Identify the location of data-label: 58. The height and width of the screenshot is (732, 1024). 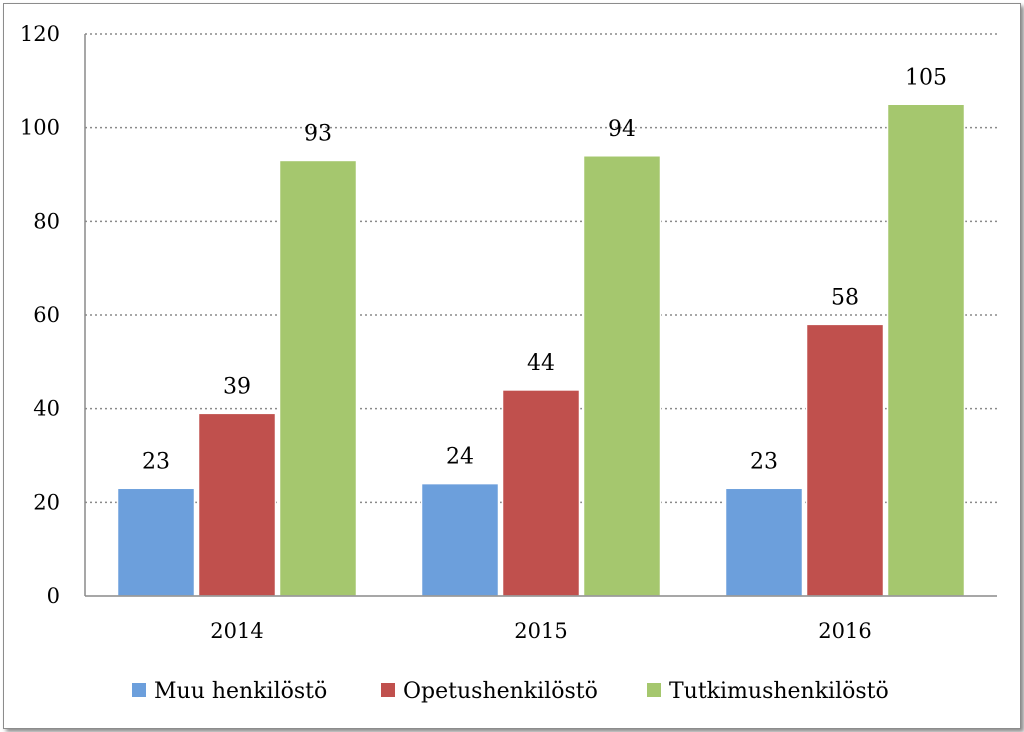
(845, 297).